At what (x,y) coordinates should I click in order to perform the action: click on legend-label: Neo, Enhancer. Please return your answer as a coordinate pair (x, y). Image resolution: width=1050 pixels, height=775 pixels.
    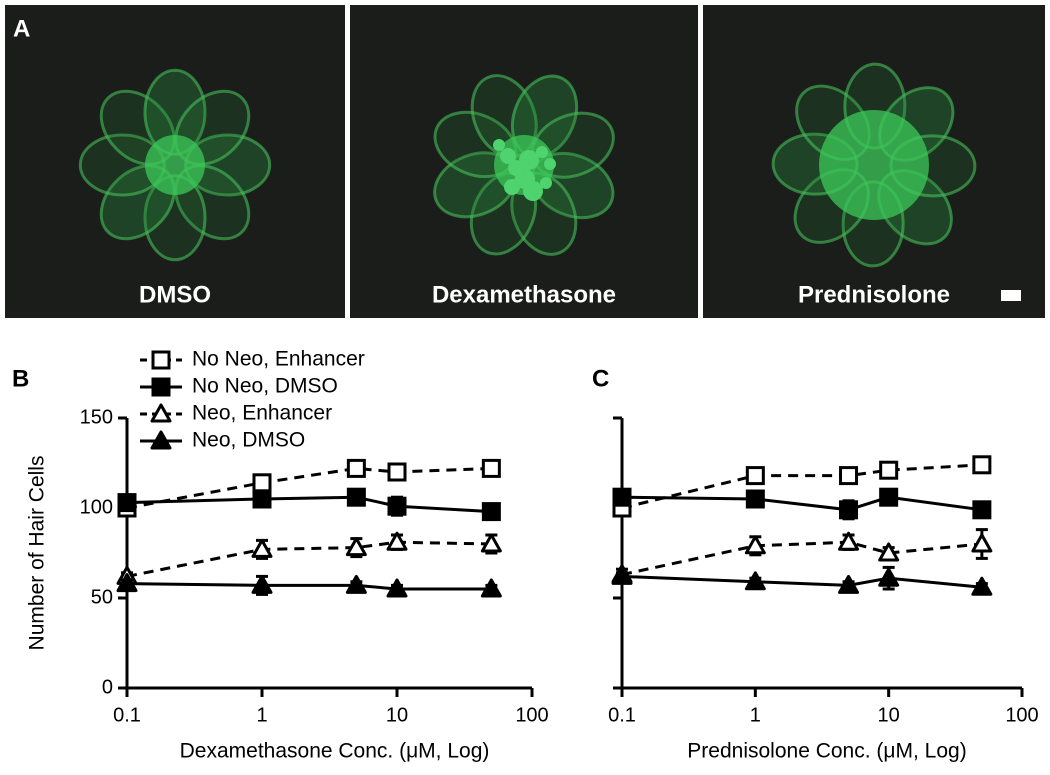
    Looking at the image, I should click on (262, 413).